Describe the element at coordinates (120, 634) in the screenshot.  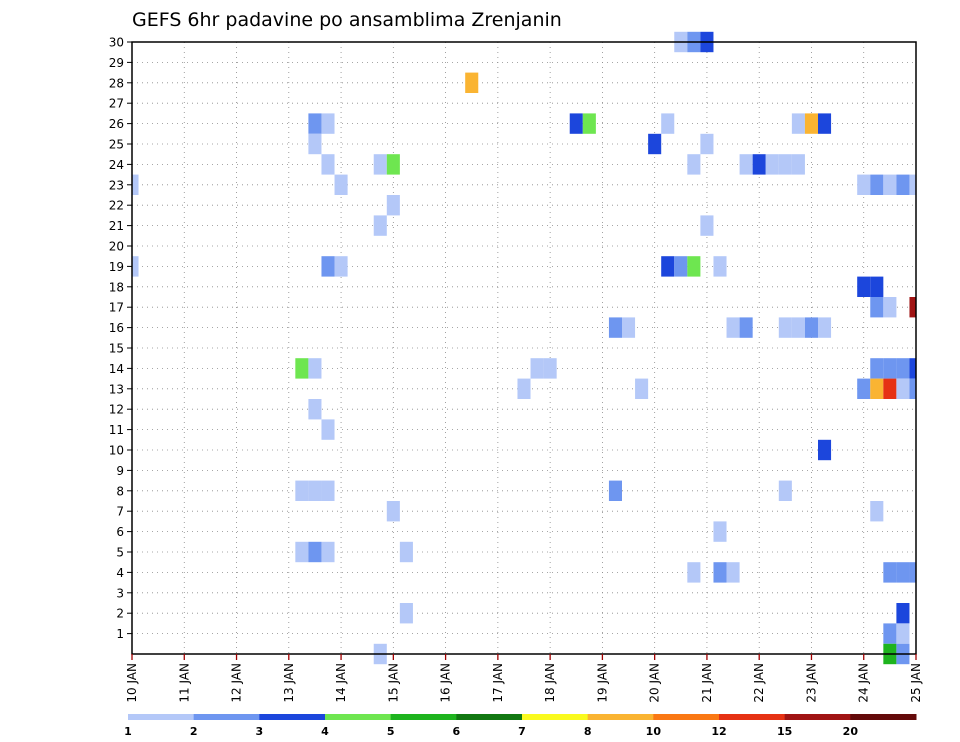
I see `y-tick-label: 1` at that location.